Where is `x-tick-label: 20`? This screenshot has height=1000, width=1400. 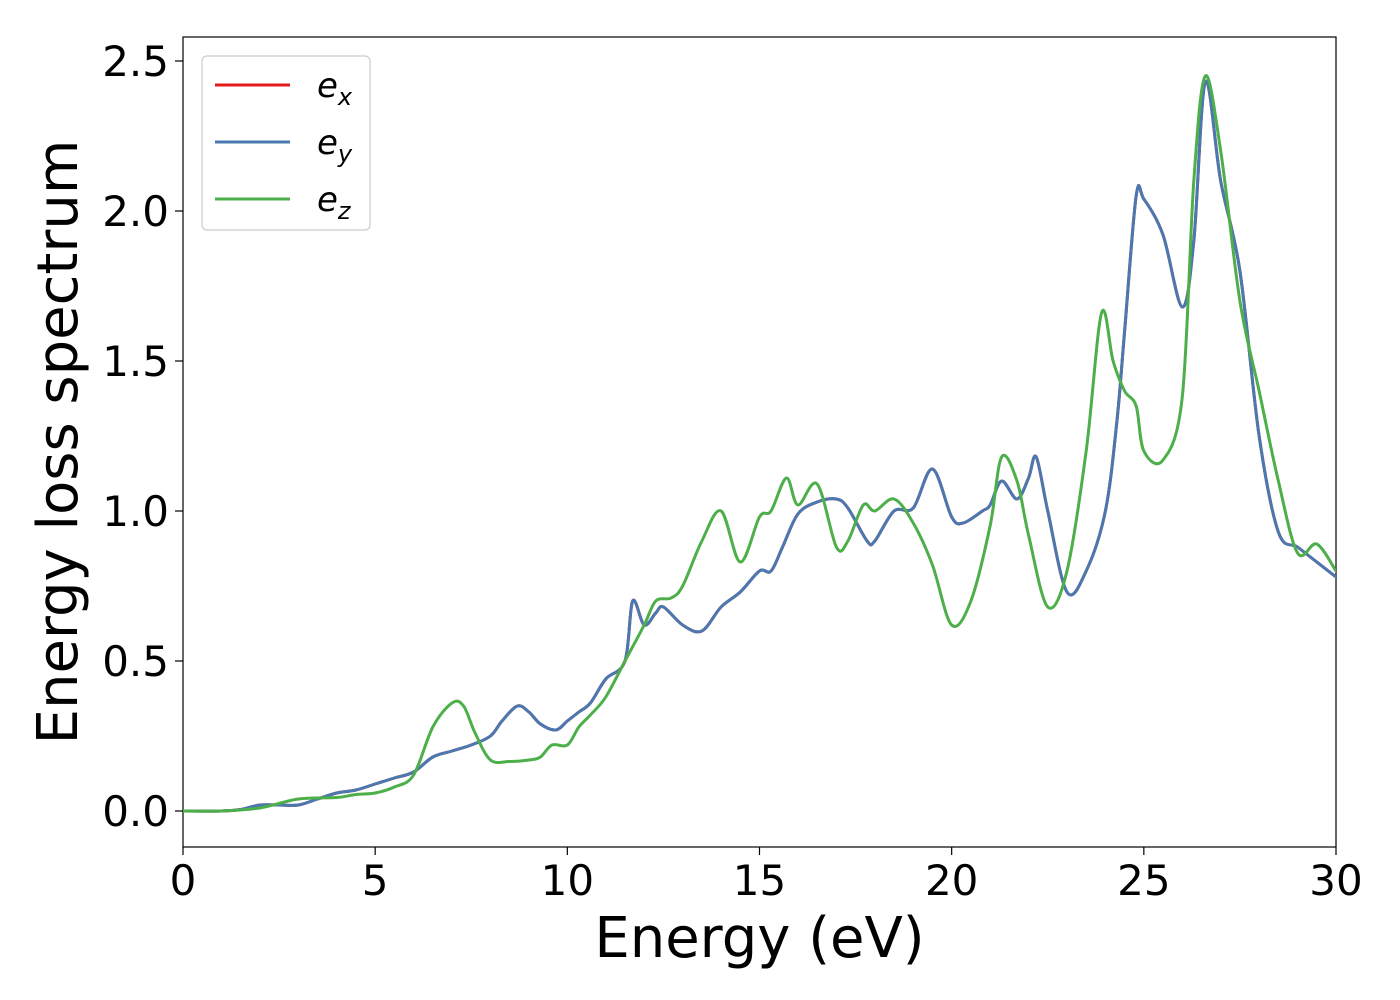 x-tick-label: 20 is located at coordinates (951, 880).